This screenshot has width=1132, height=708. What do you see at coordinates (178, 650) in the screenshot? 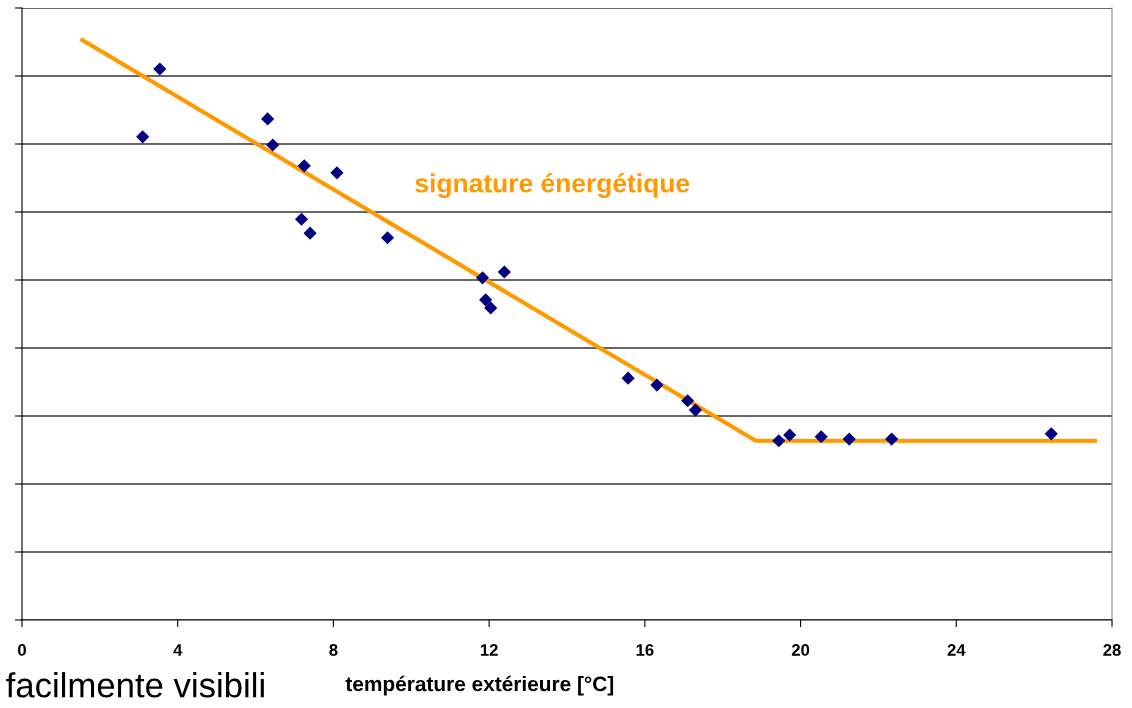
I see `x-tick-label: 4` at bounding box center [178, 650].